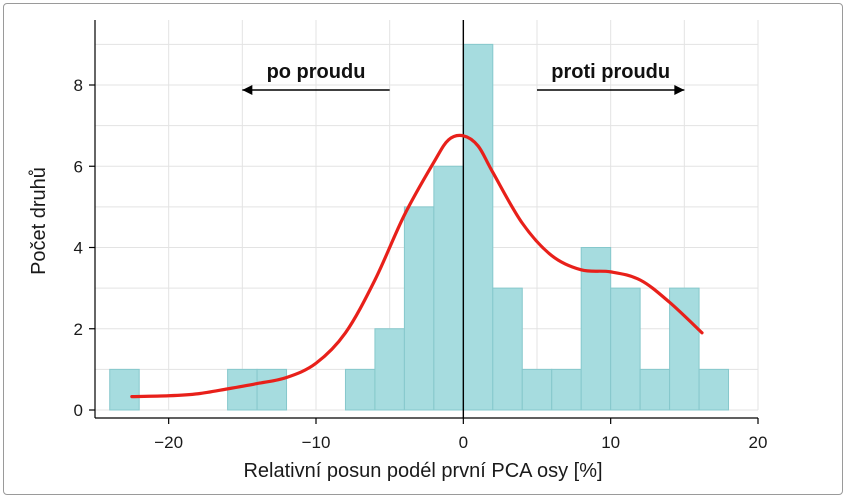  I want to click on y-tick-label: 2, so click(78, 329).